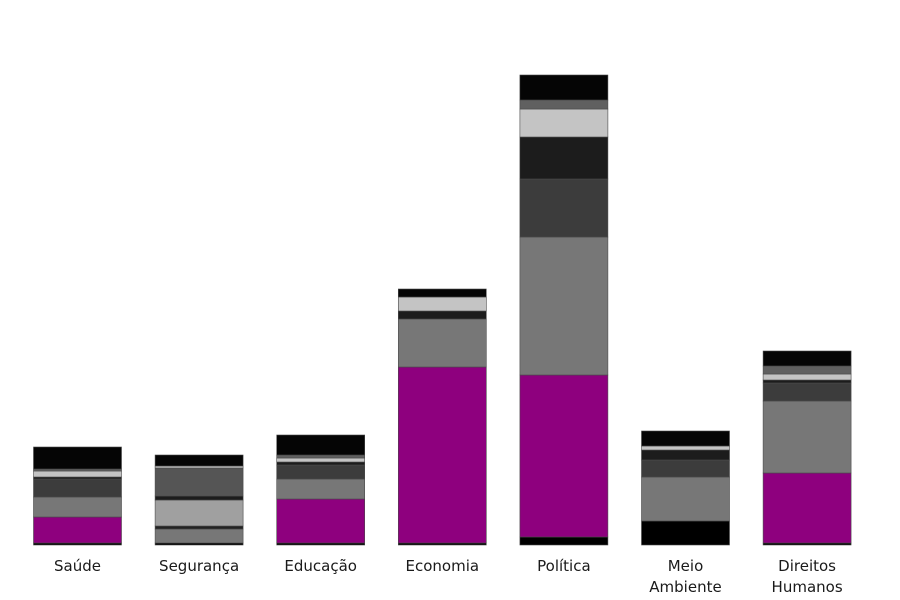  I want to click on category-tick-line: Segurança, so click(199, 566).